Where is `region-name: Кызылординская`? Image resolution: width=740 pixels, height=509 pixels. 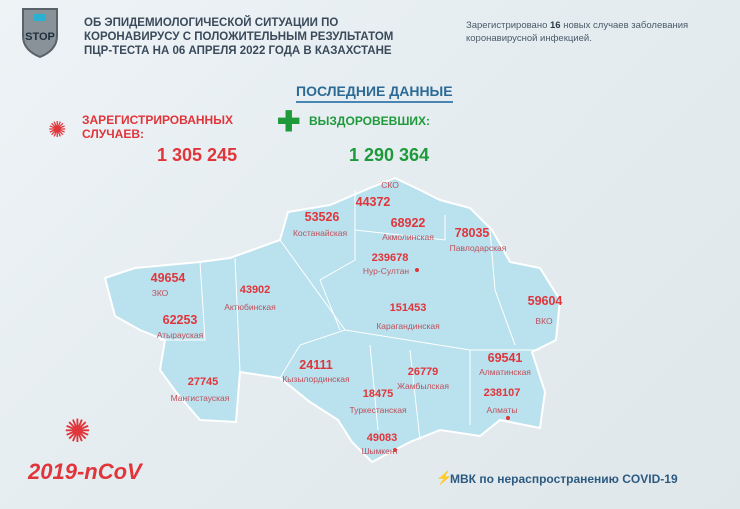 region-name: Кызылординская is located at coordinates (316, 379).